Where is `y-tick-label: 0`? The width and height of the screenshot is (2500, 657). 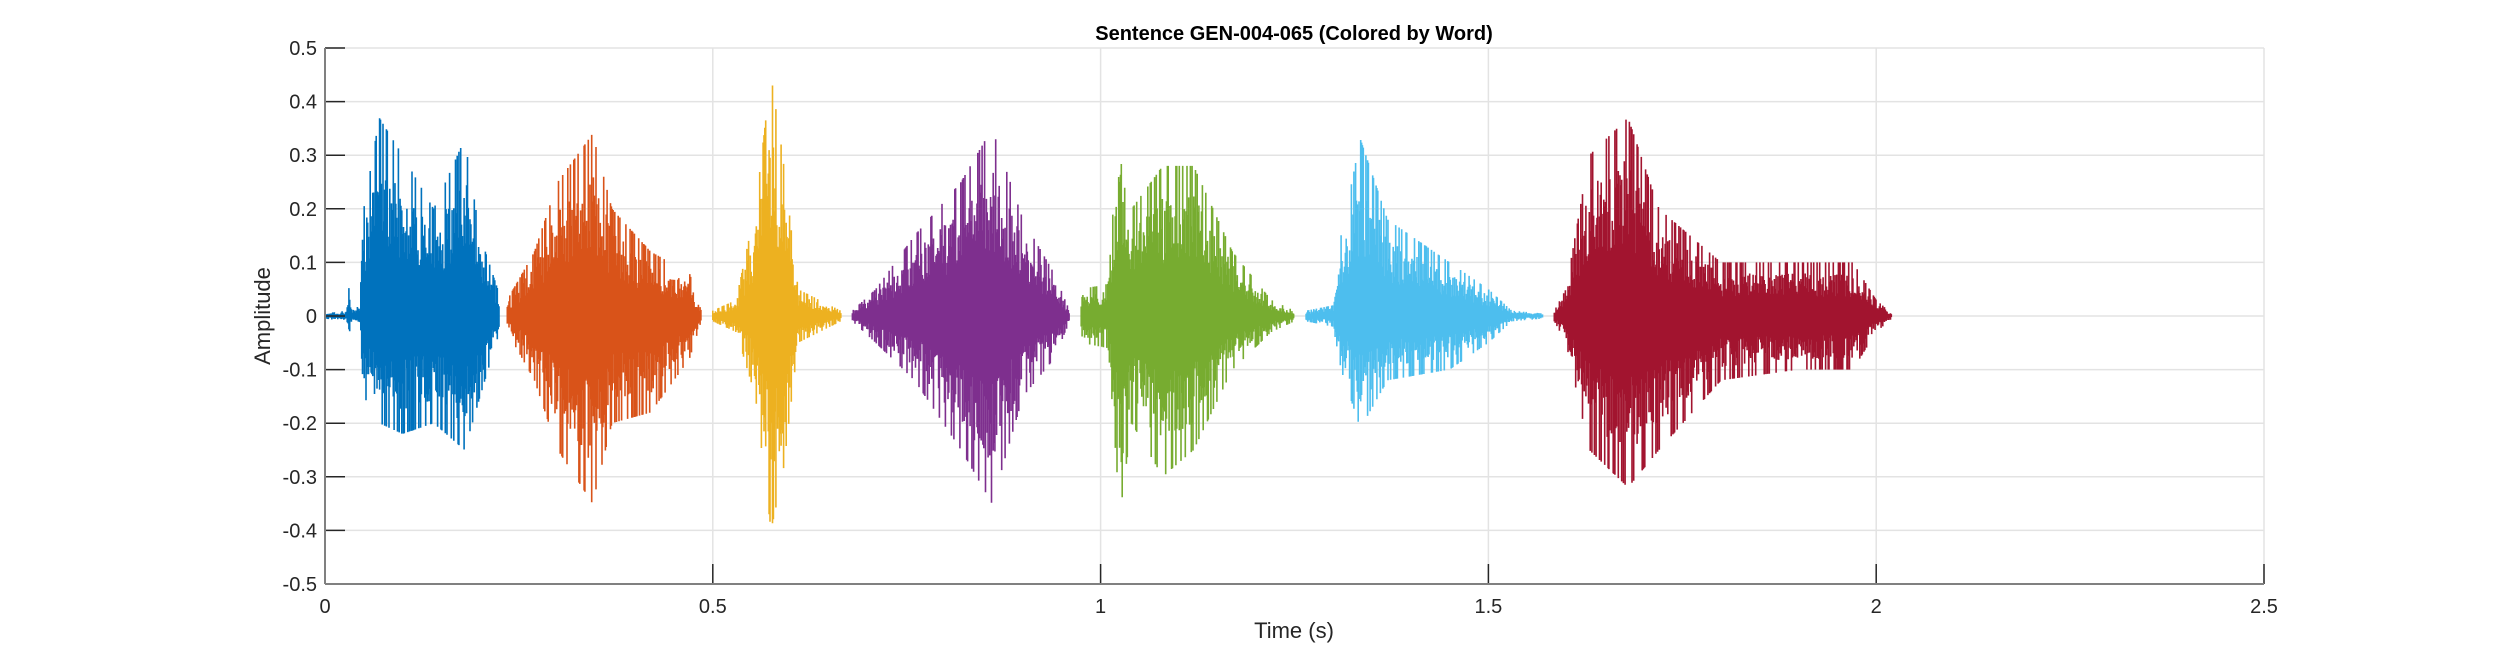
y-tick-label: 0 is located at coordinates (311, 317).